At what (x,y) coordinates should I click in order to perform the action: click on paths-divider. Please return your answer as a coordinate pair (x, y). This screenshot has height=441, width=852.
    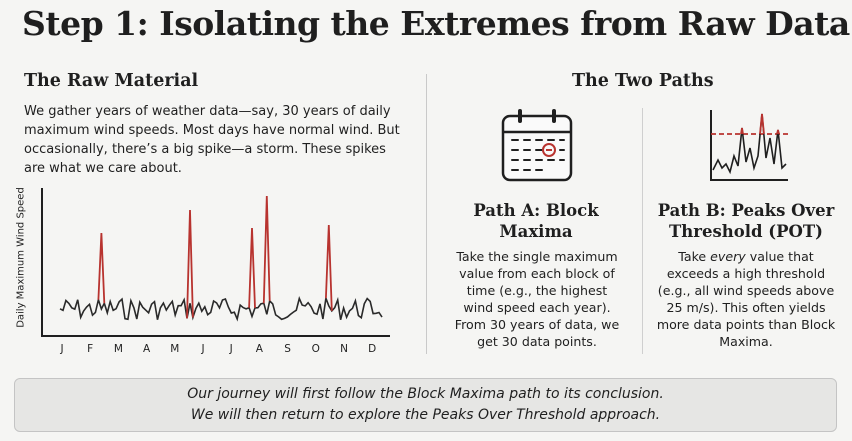
    Looking at the image, I should click on (642, 231).